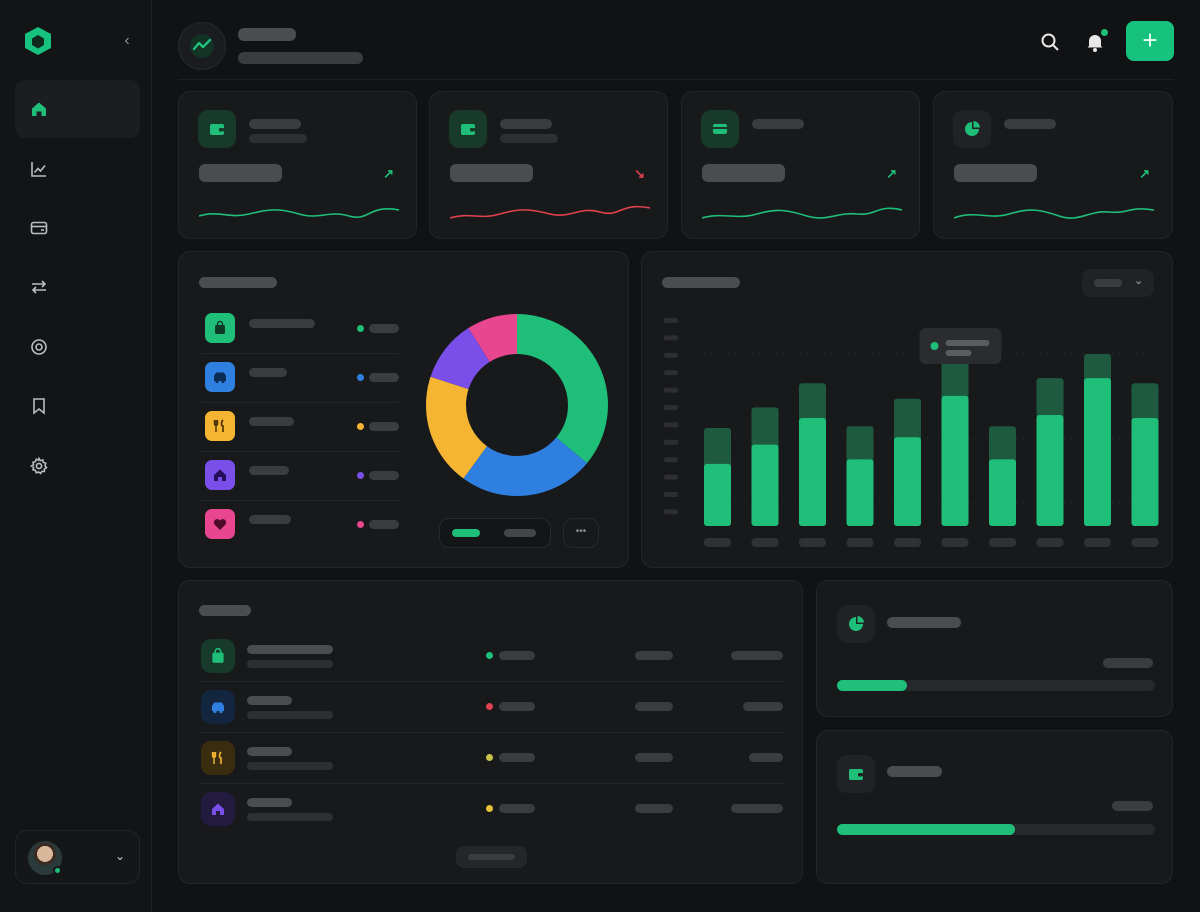 This screenshot has width=1200, height=912. Describe the element at coordinates (548, 165) in the screenshot. I see `stat-card-2: ↘` at that location.